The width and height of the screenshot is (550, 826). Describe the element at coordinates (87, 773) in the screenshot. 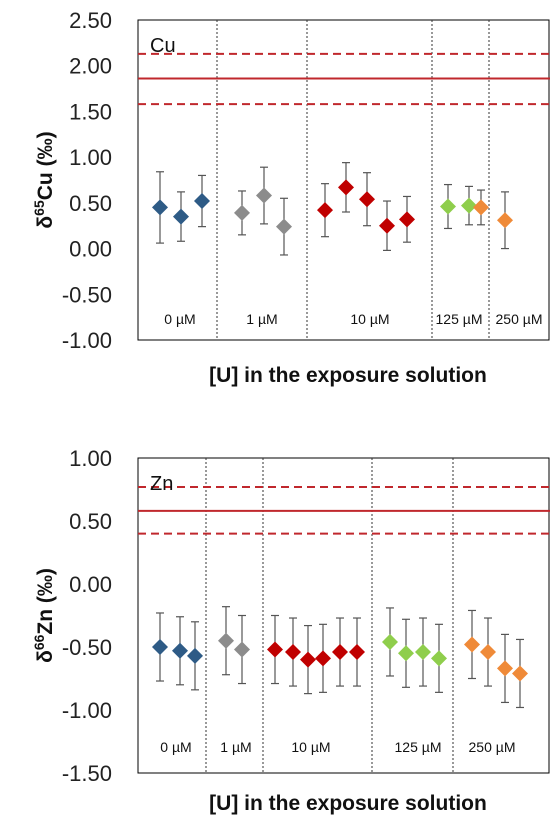

I see `y-tick-label: -1.50` at that location.